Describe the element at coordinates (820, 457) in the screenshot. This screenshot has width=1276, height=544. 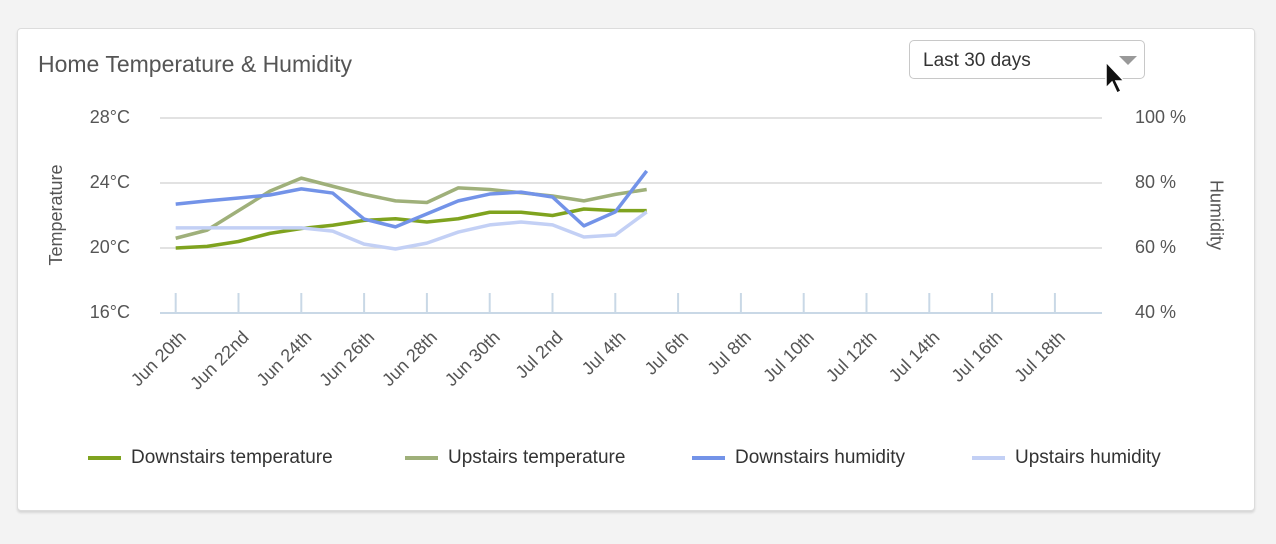
I see `legend-label: Downstairs humidity` at that location.